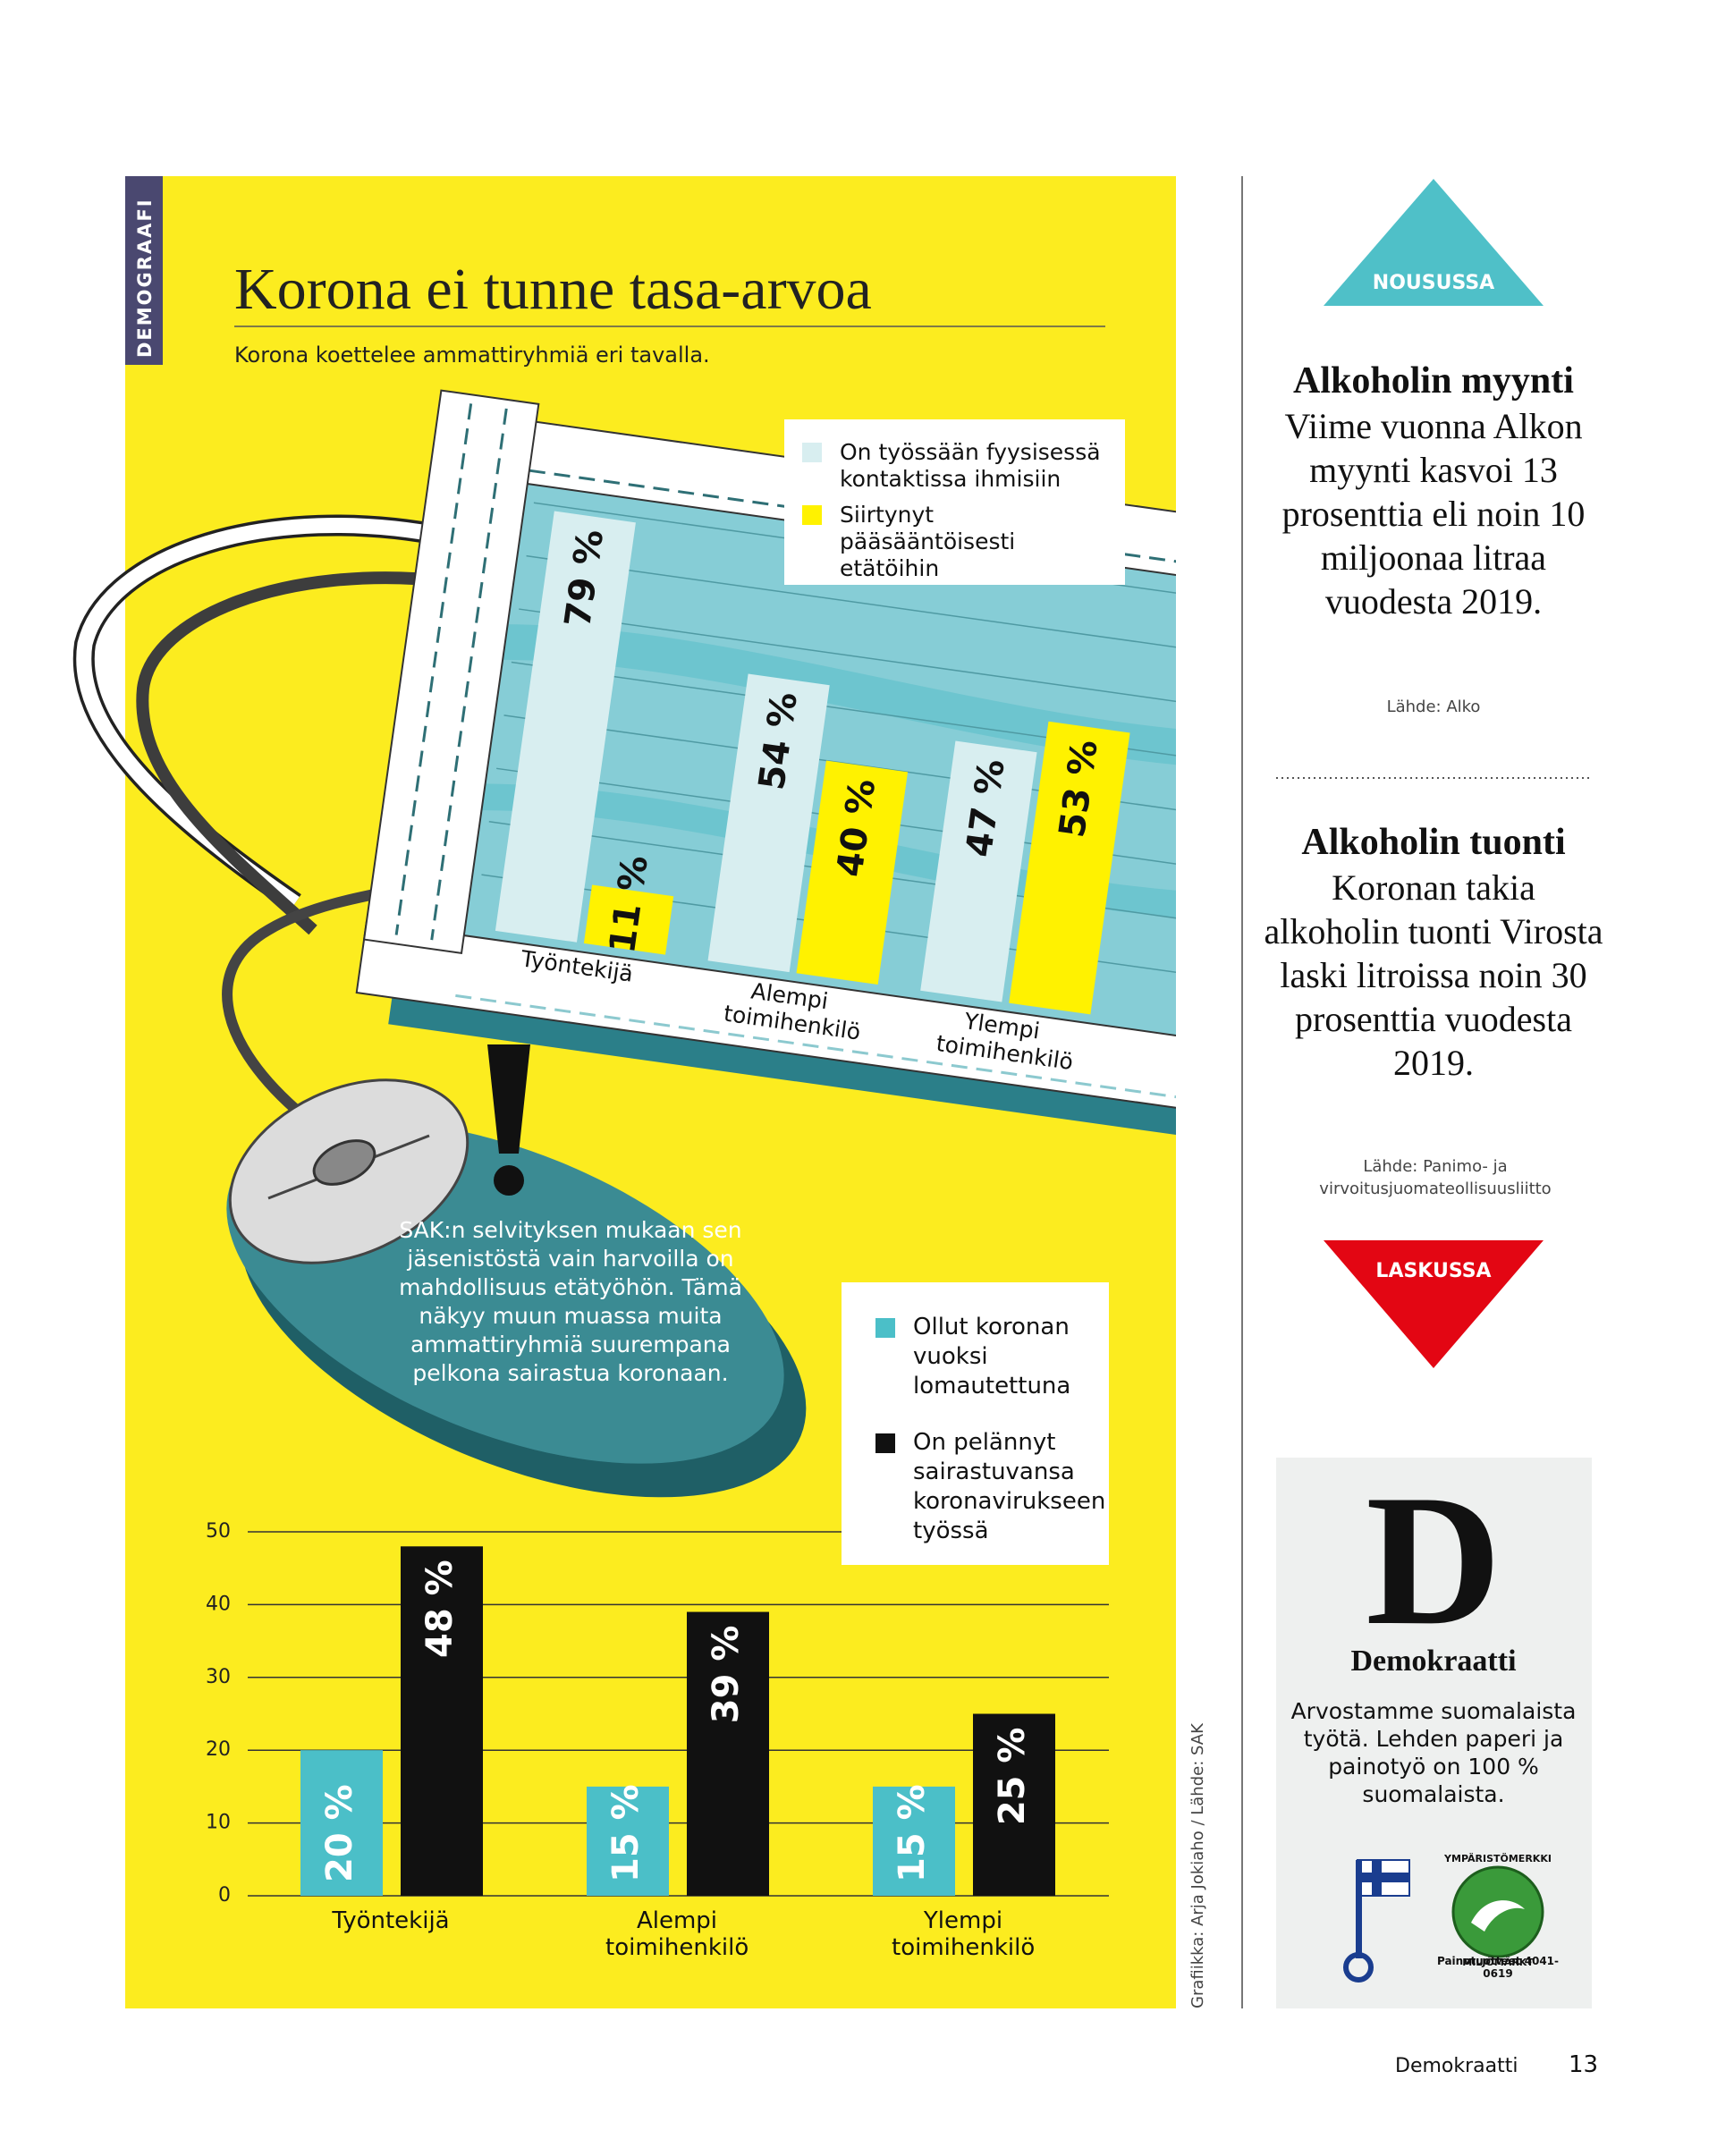 The image size is (1717, 2156). Describe the element at coordinates (322, 996) in the screenshot. I see `mouse-cable` at that location.